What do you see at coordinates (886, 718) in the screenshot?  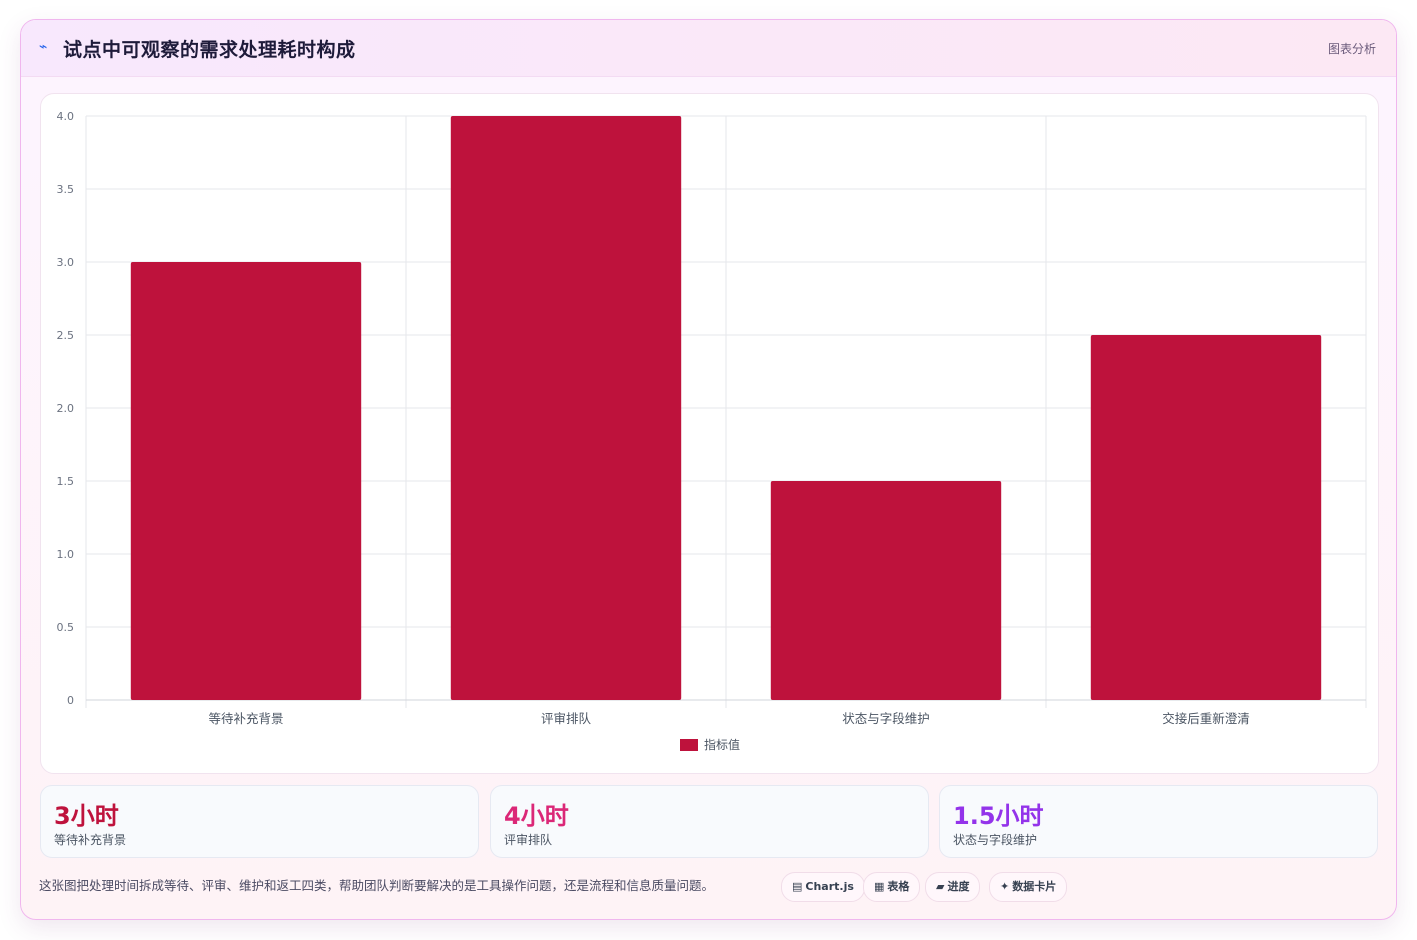 I see `x-tick-label: 状态与字段维护` at bounding box center [886, 718].